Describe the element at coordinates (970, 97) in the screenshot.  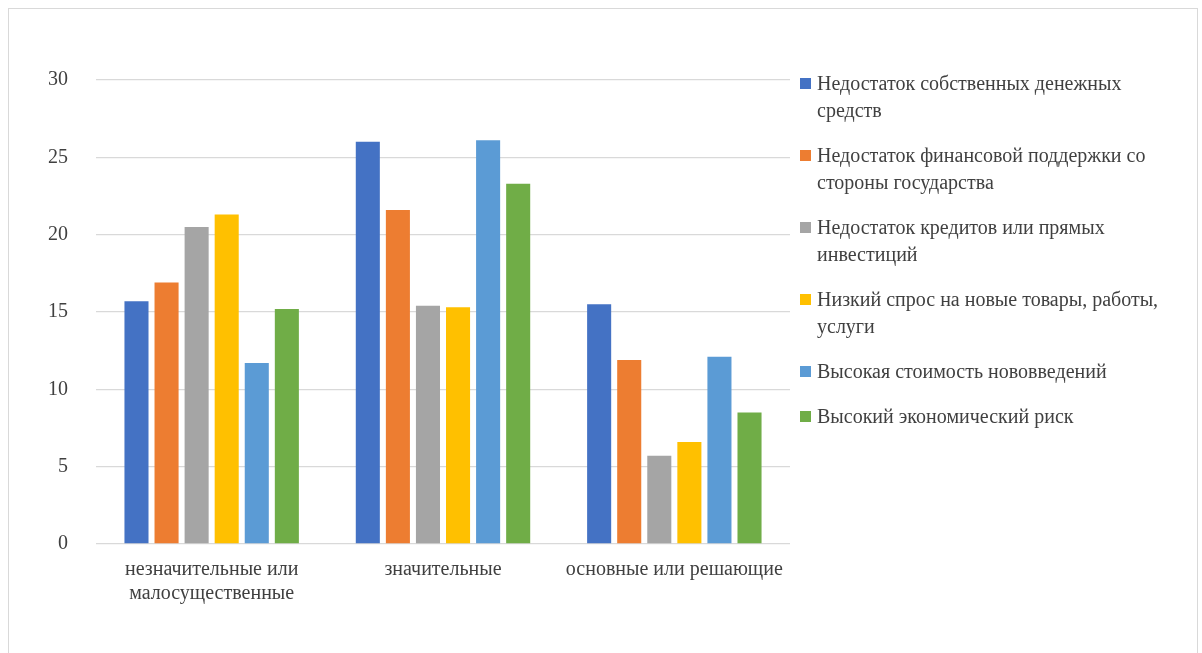
I see `legend-label: Недостаток собственных денежных средств` at that location.